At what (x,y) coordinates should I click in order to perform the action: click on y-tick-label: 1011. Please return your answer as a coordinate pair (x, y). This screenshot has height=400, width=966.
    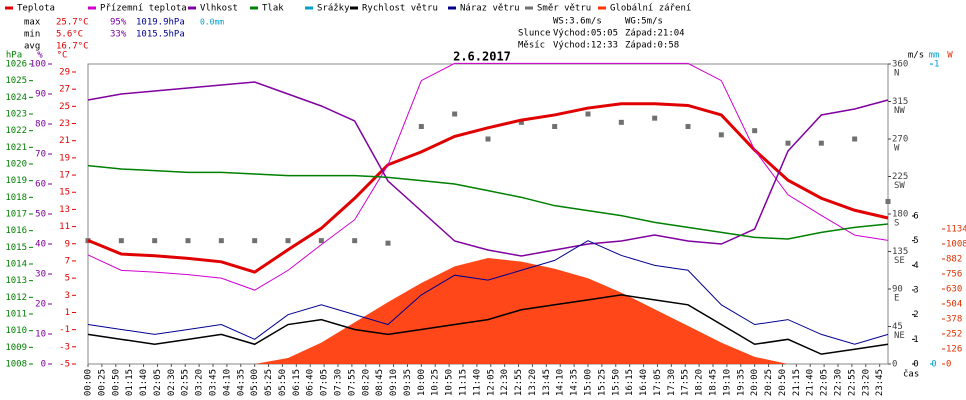
    Looking at the image, I should click on (16, 315).